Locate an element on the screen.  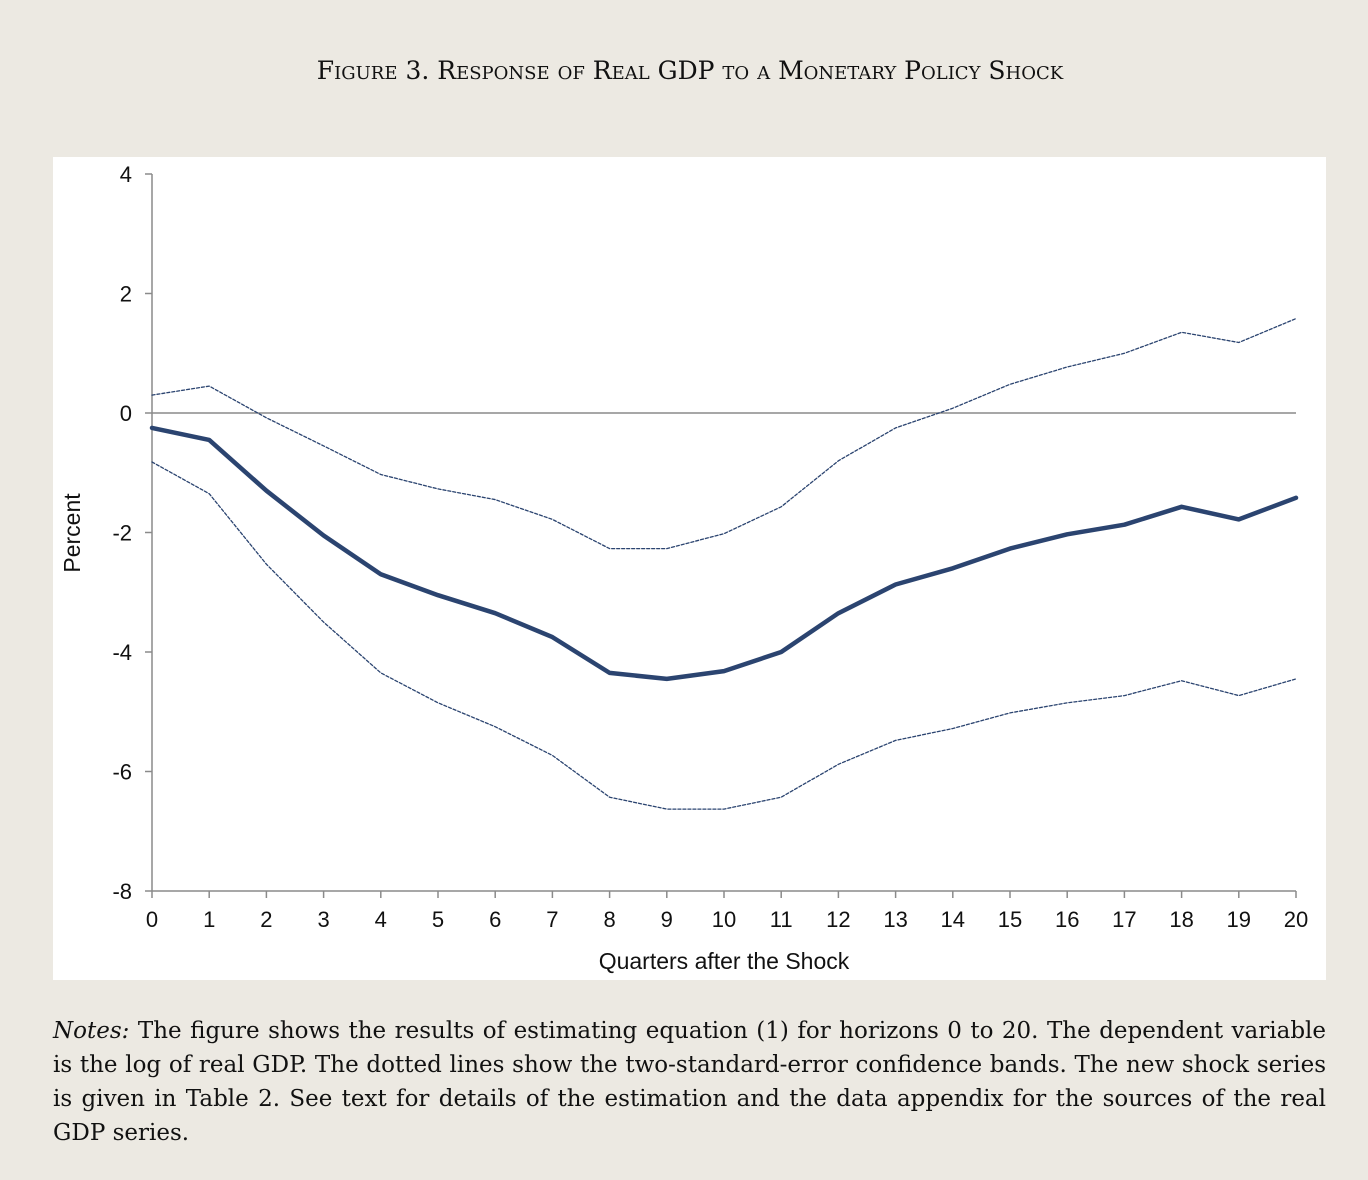
x-tick-label: 17 is located at coordinates (1124, 919).